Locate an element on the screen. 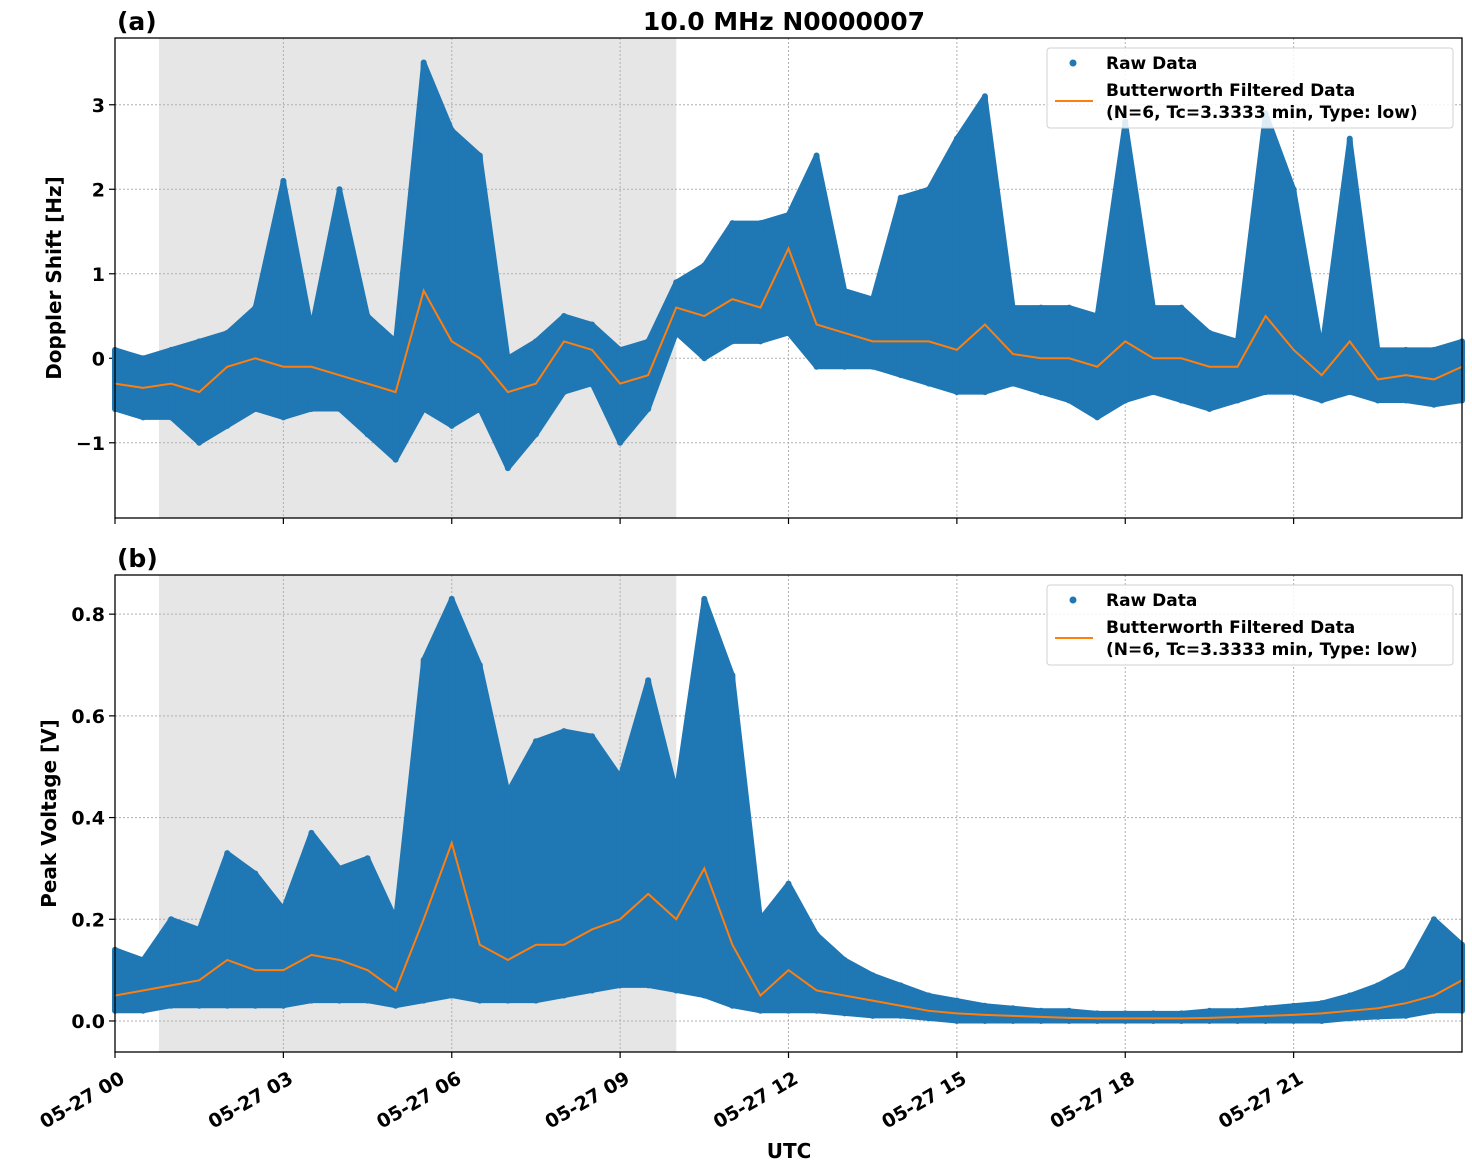  x-tick-label: 05-27 00 is located at coordinates (82, 1100).